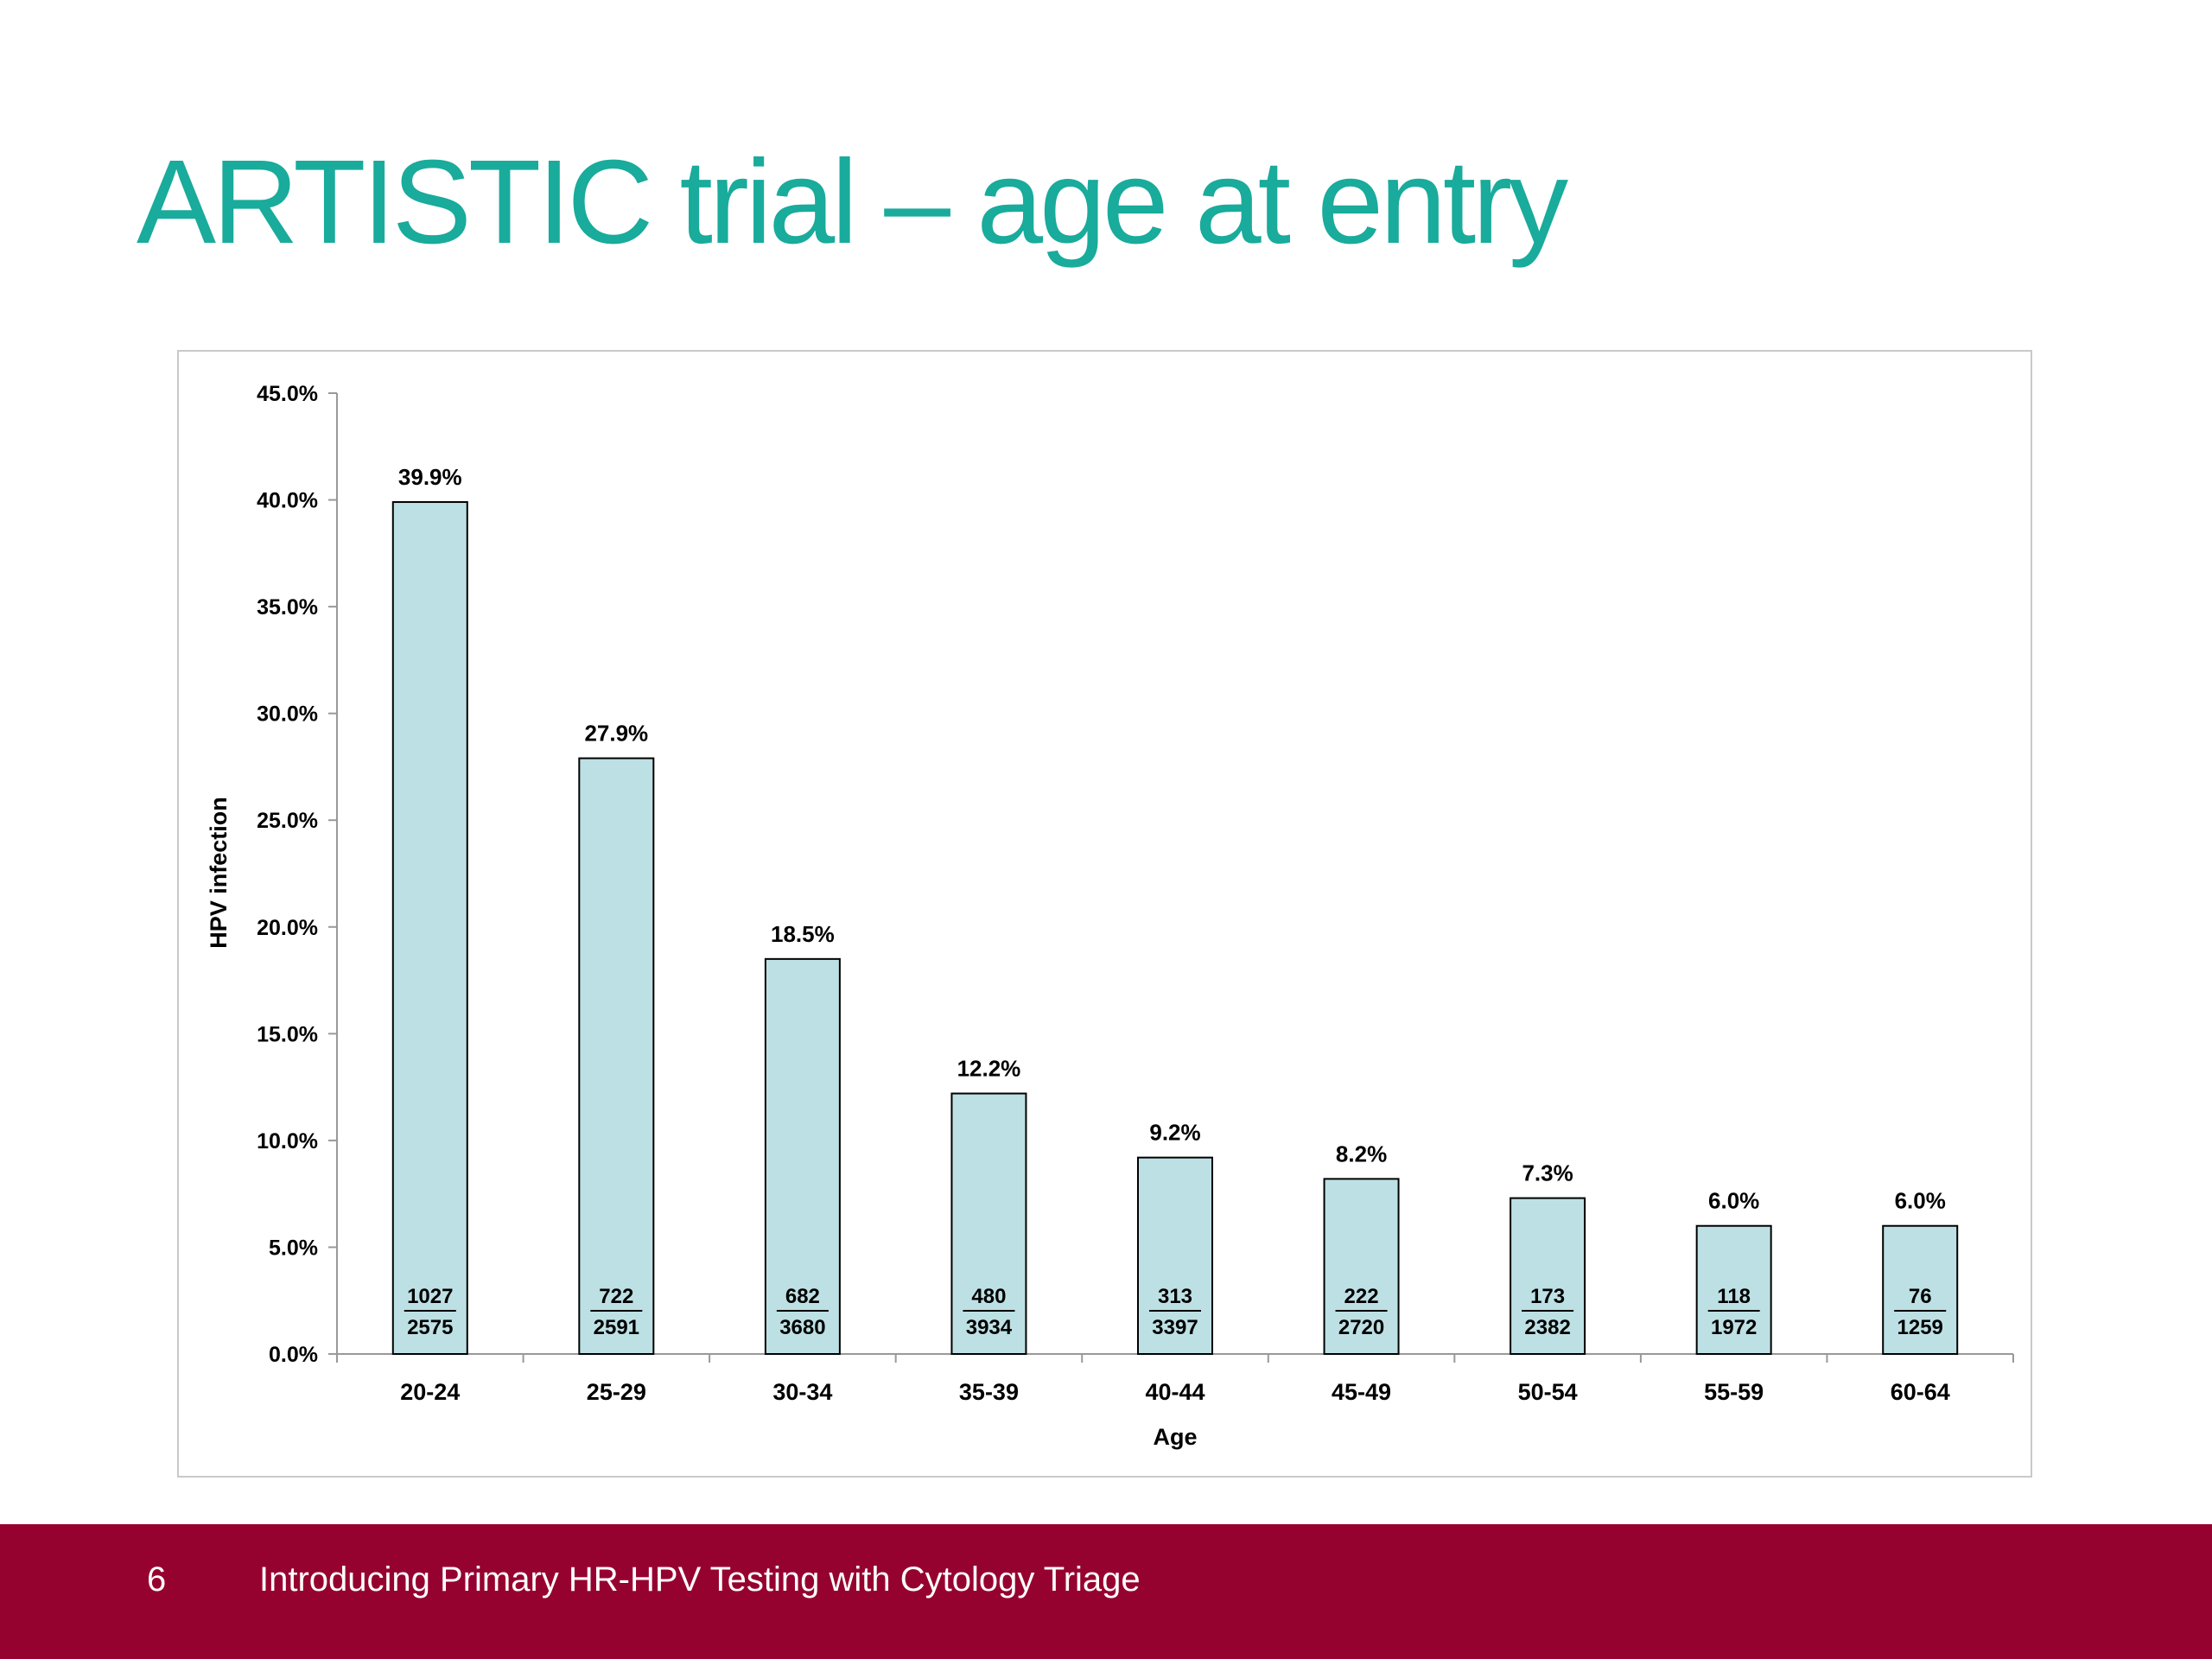 The width and height of the screenshot is (2212, 1659). What do you see at coordinates (852, 202) in the screenshot?
I see `slide-title: ARTISTIC trial – age at entry` at bounding box center [852, 202].